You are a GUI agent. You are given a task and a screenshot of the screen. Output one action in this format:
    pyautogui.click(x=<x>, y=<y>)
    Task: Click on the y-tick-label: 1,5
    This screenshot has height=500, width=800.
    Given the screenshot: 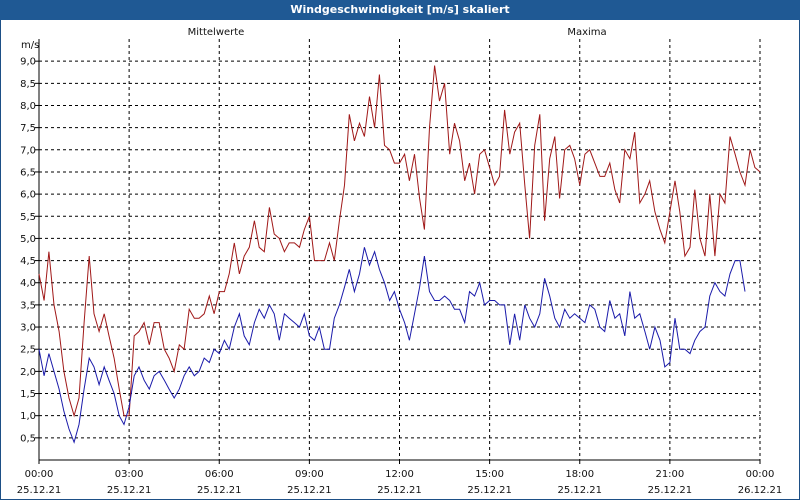 What is the action you would take?
    pyautogui.click(x=28, y=394)
    